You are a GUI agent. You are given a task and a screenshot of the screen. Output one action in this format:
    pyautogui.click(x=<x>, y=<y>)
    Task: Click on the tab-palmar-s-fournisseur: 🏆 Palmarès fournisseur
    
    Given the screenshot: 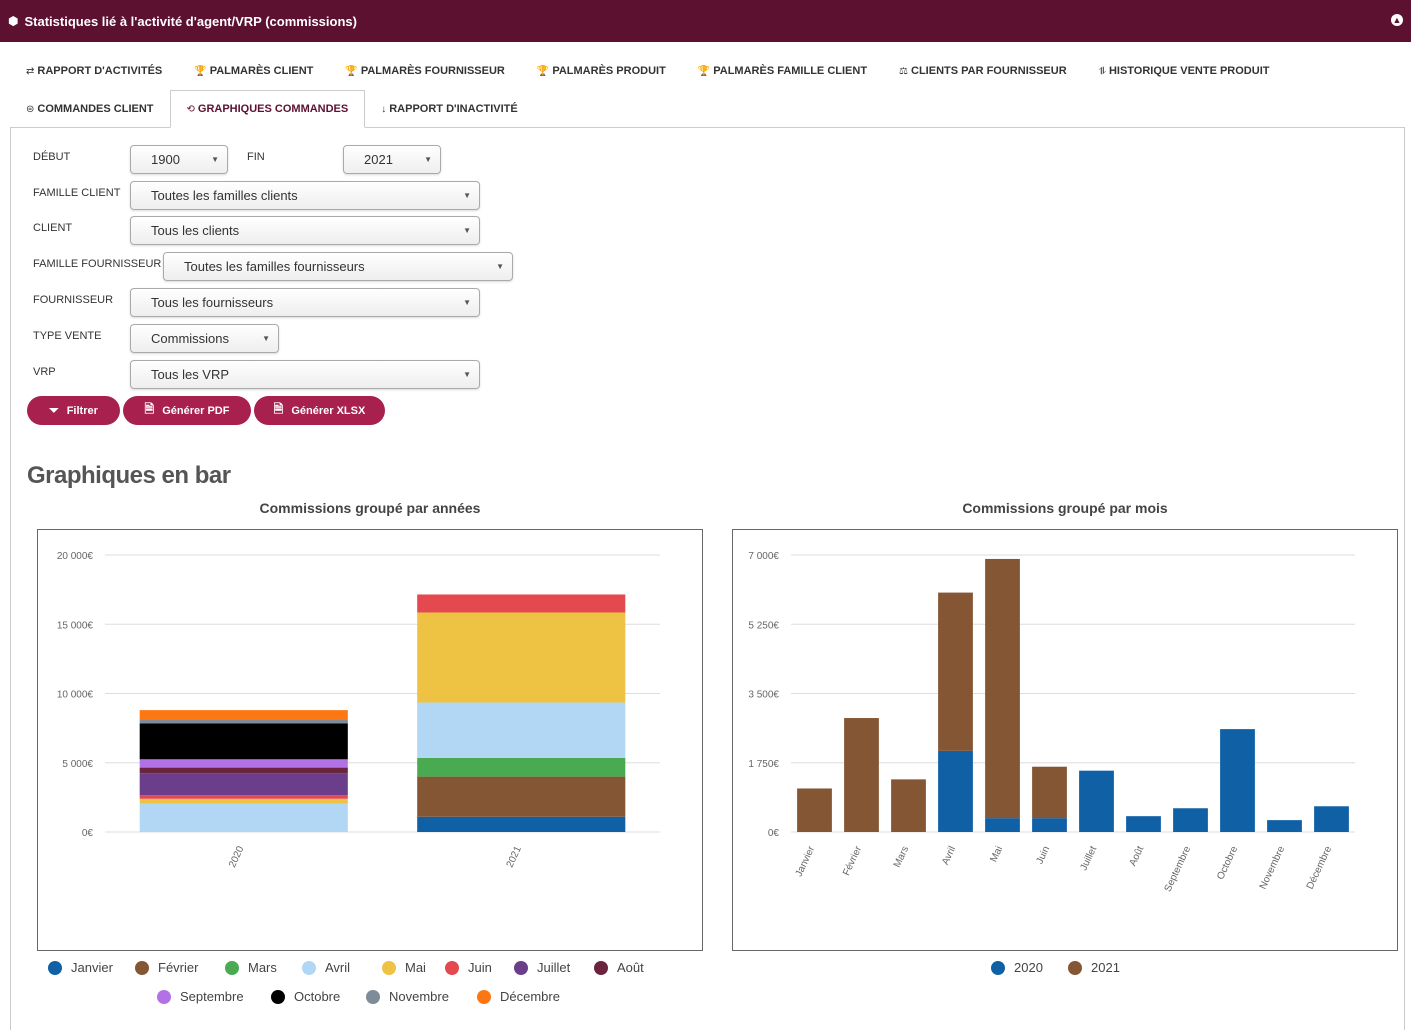 What is the action you would take?
    pyautogui.click(x=424, y=71)
    